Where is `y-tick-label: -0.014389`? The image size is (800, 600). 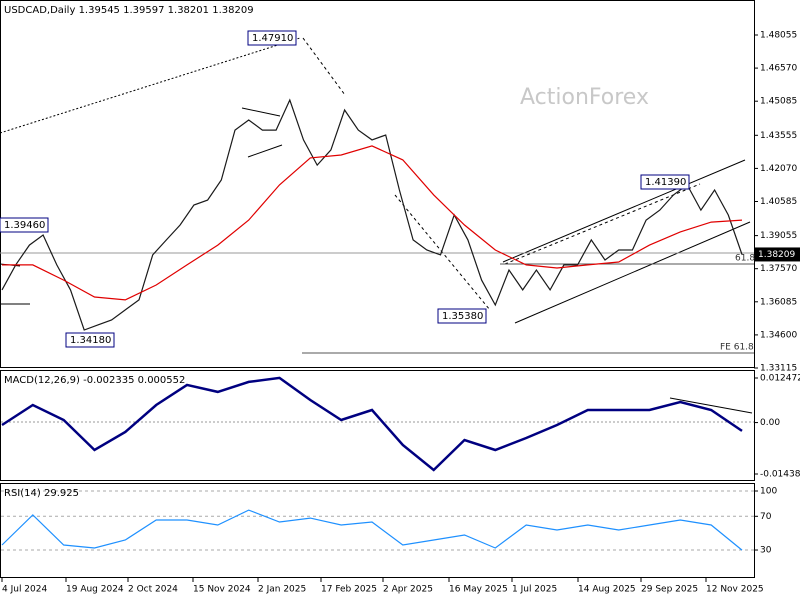 y-tick-label: -0.014389 is located at coordinates (780, 474).